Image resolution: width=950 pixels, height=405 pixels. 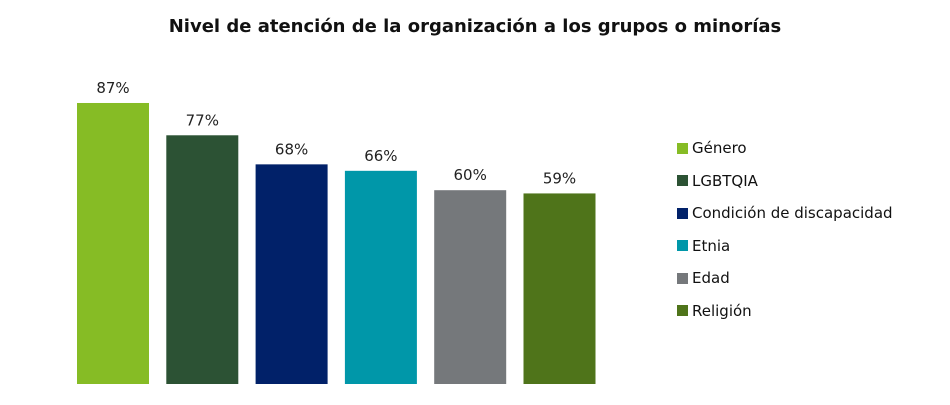 What do you see at coordinates (380, 156) in the screenshot?
I see `data-label: 66%` at bounding box center [380, 156].